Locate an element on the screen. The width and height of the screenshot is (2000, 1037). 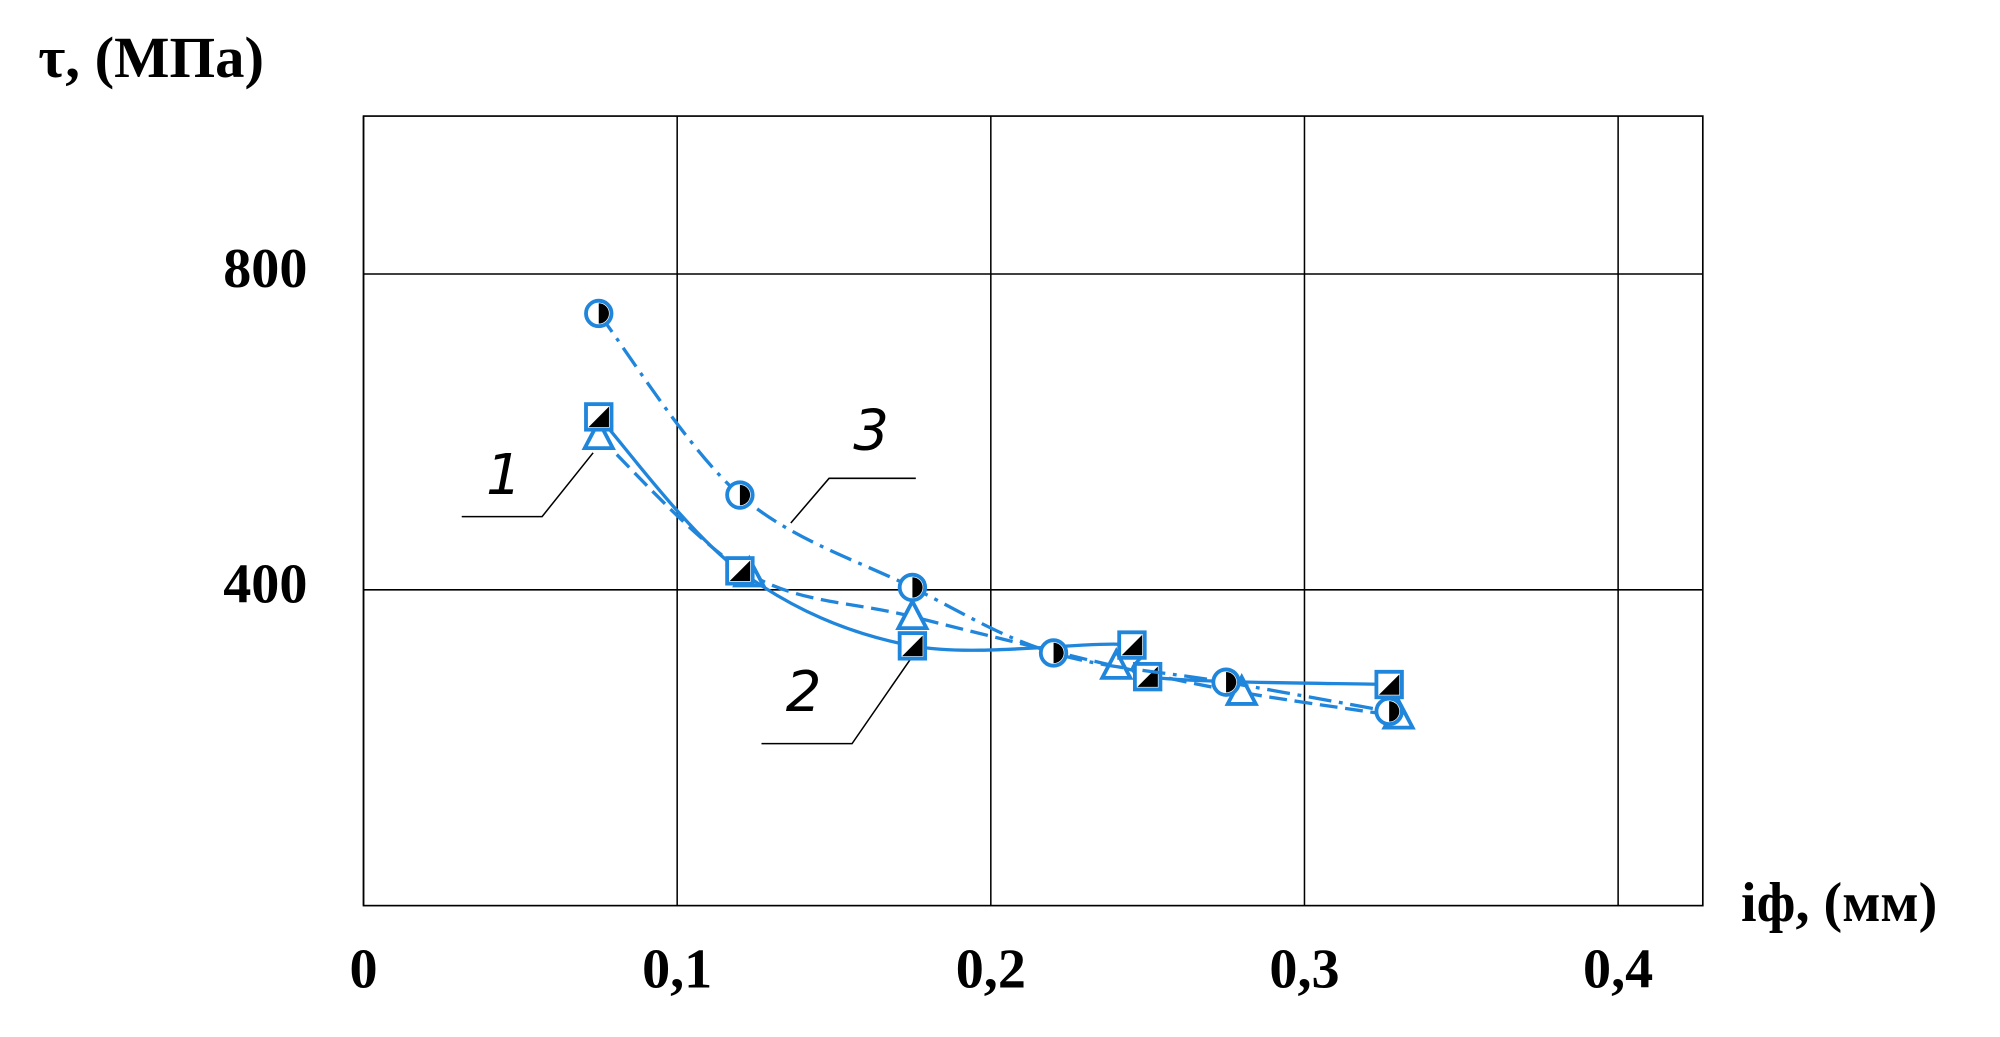
y-tick-label: 800 is located at coordinates (265, 269).